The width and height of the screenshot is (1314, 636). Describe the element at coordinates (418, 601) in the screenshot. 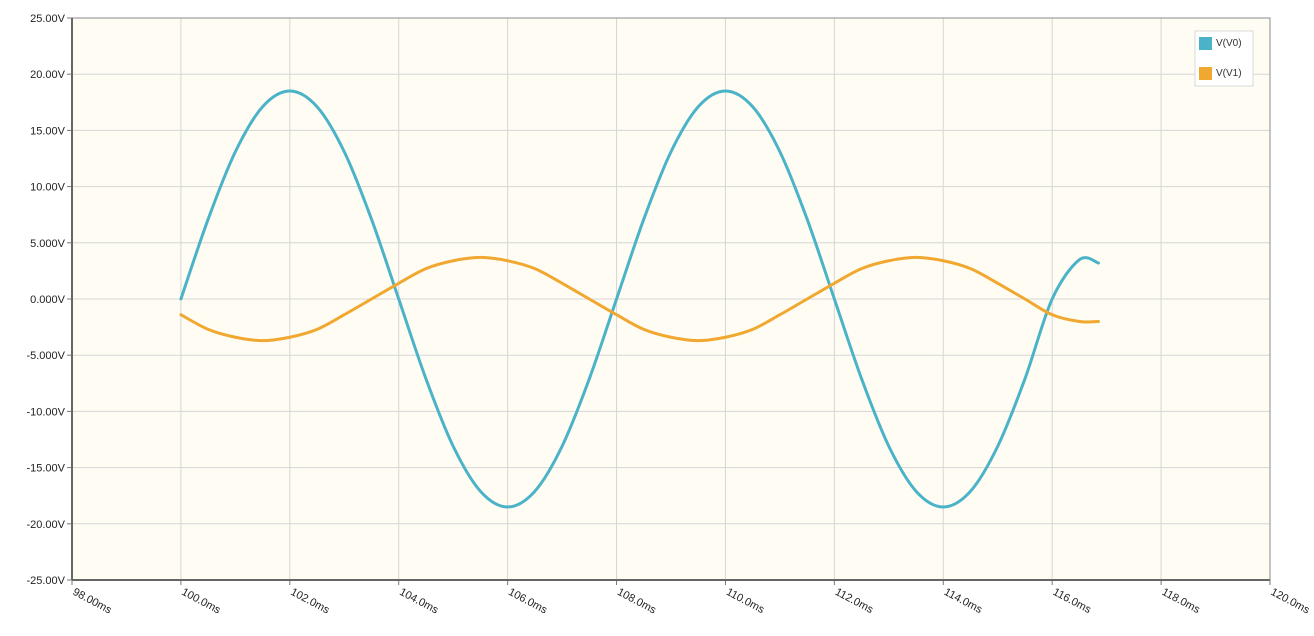

I see `x-tick-label: 104.0ms` at that location.